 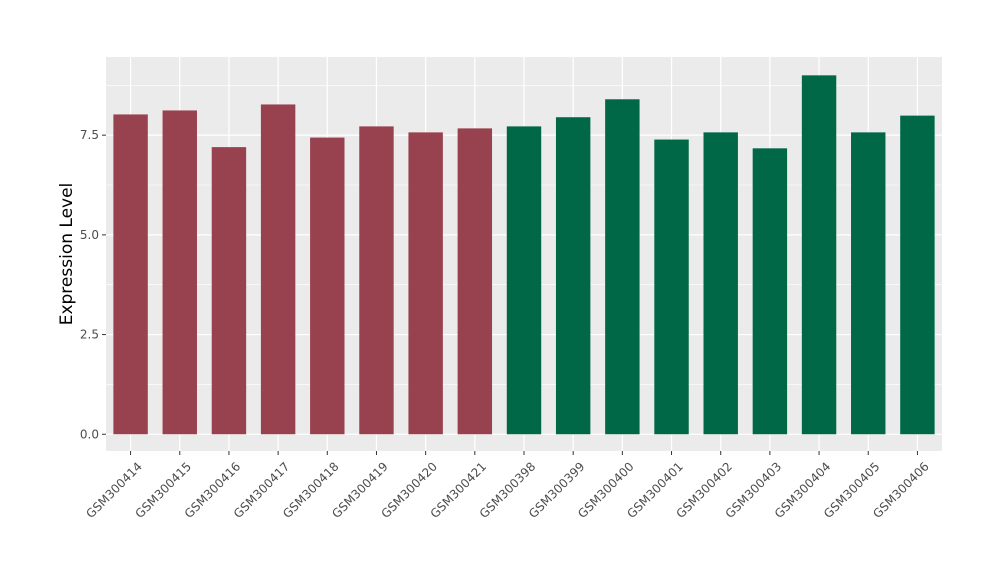 What do you see at coordinates (89, 434) in the screenshot?
I see `y-tick-label: 0.0` at bounding box center [89, 434].